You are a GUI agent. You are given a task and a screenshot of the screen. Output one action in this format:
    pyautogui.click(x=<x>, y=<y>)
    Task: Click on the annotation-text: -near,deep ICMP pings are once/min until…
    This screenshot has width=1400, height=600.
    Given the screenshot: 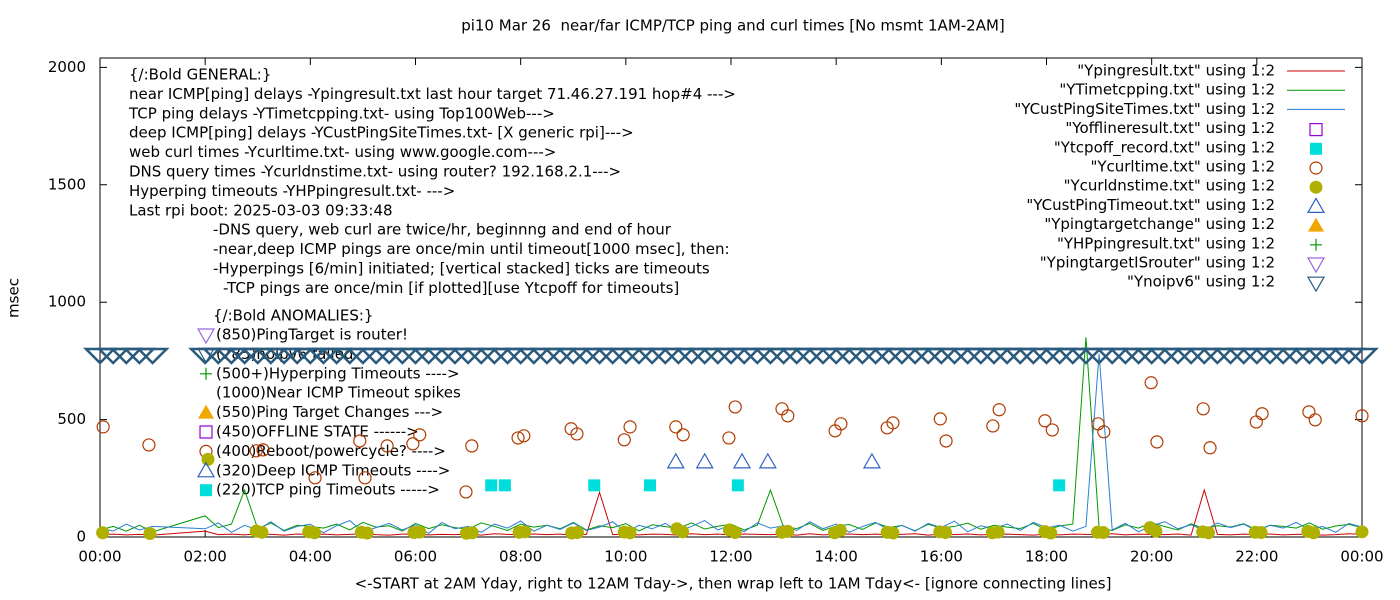 What is the action you would take?
    pyautogui.click(x=471, y=249)
    